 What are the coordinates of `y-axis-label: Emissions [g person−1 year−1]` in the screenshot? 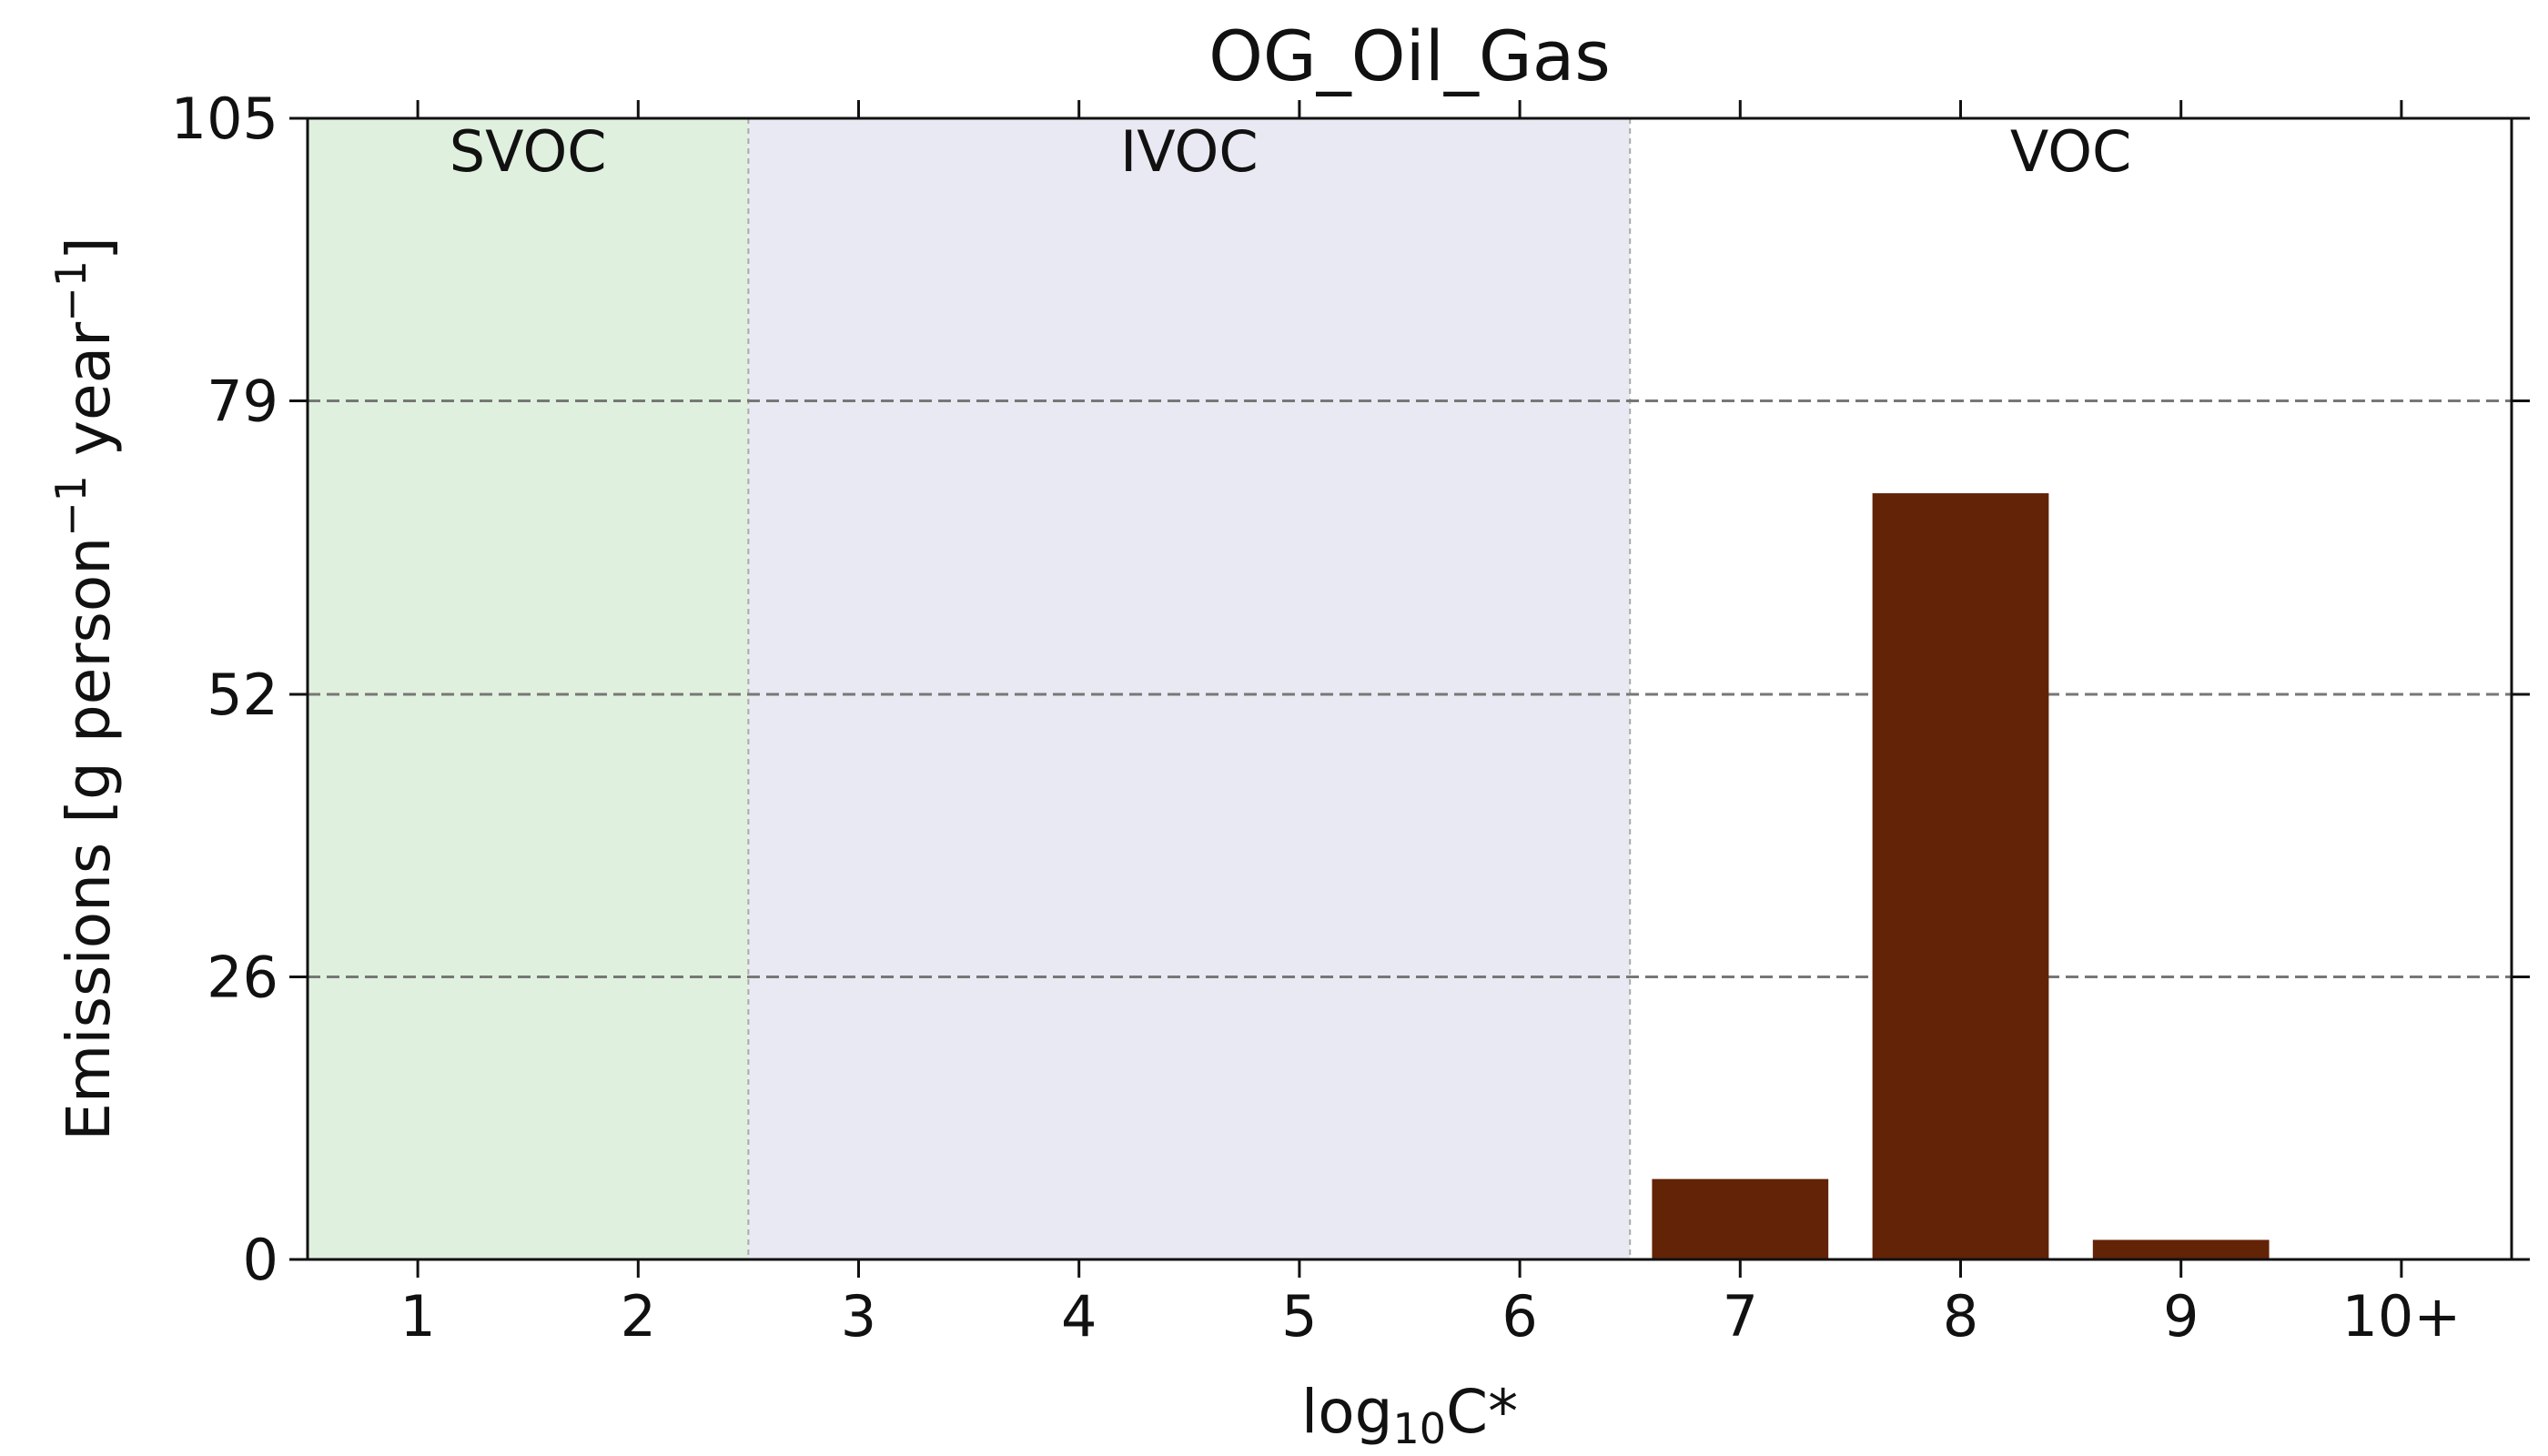 It's located at (85, 689).